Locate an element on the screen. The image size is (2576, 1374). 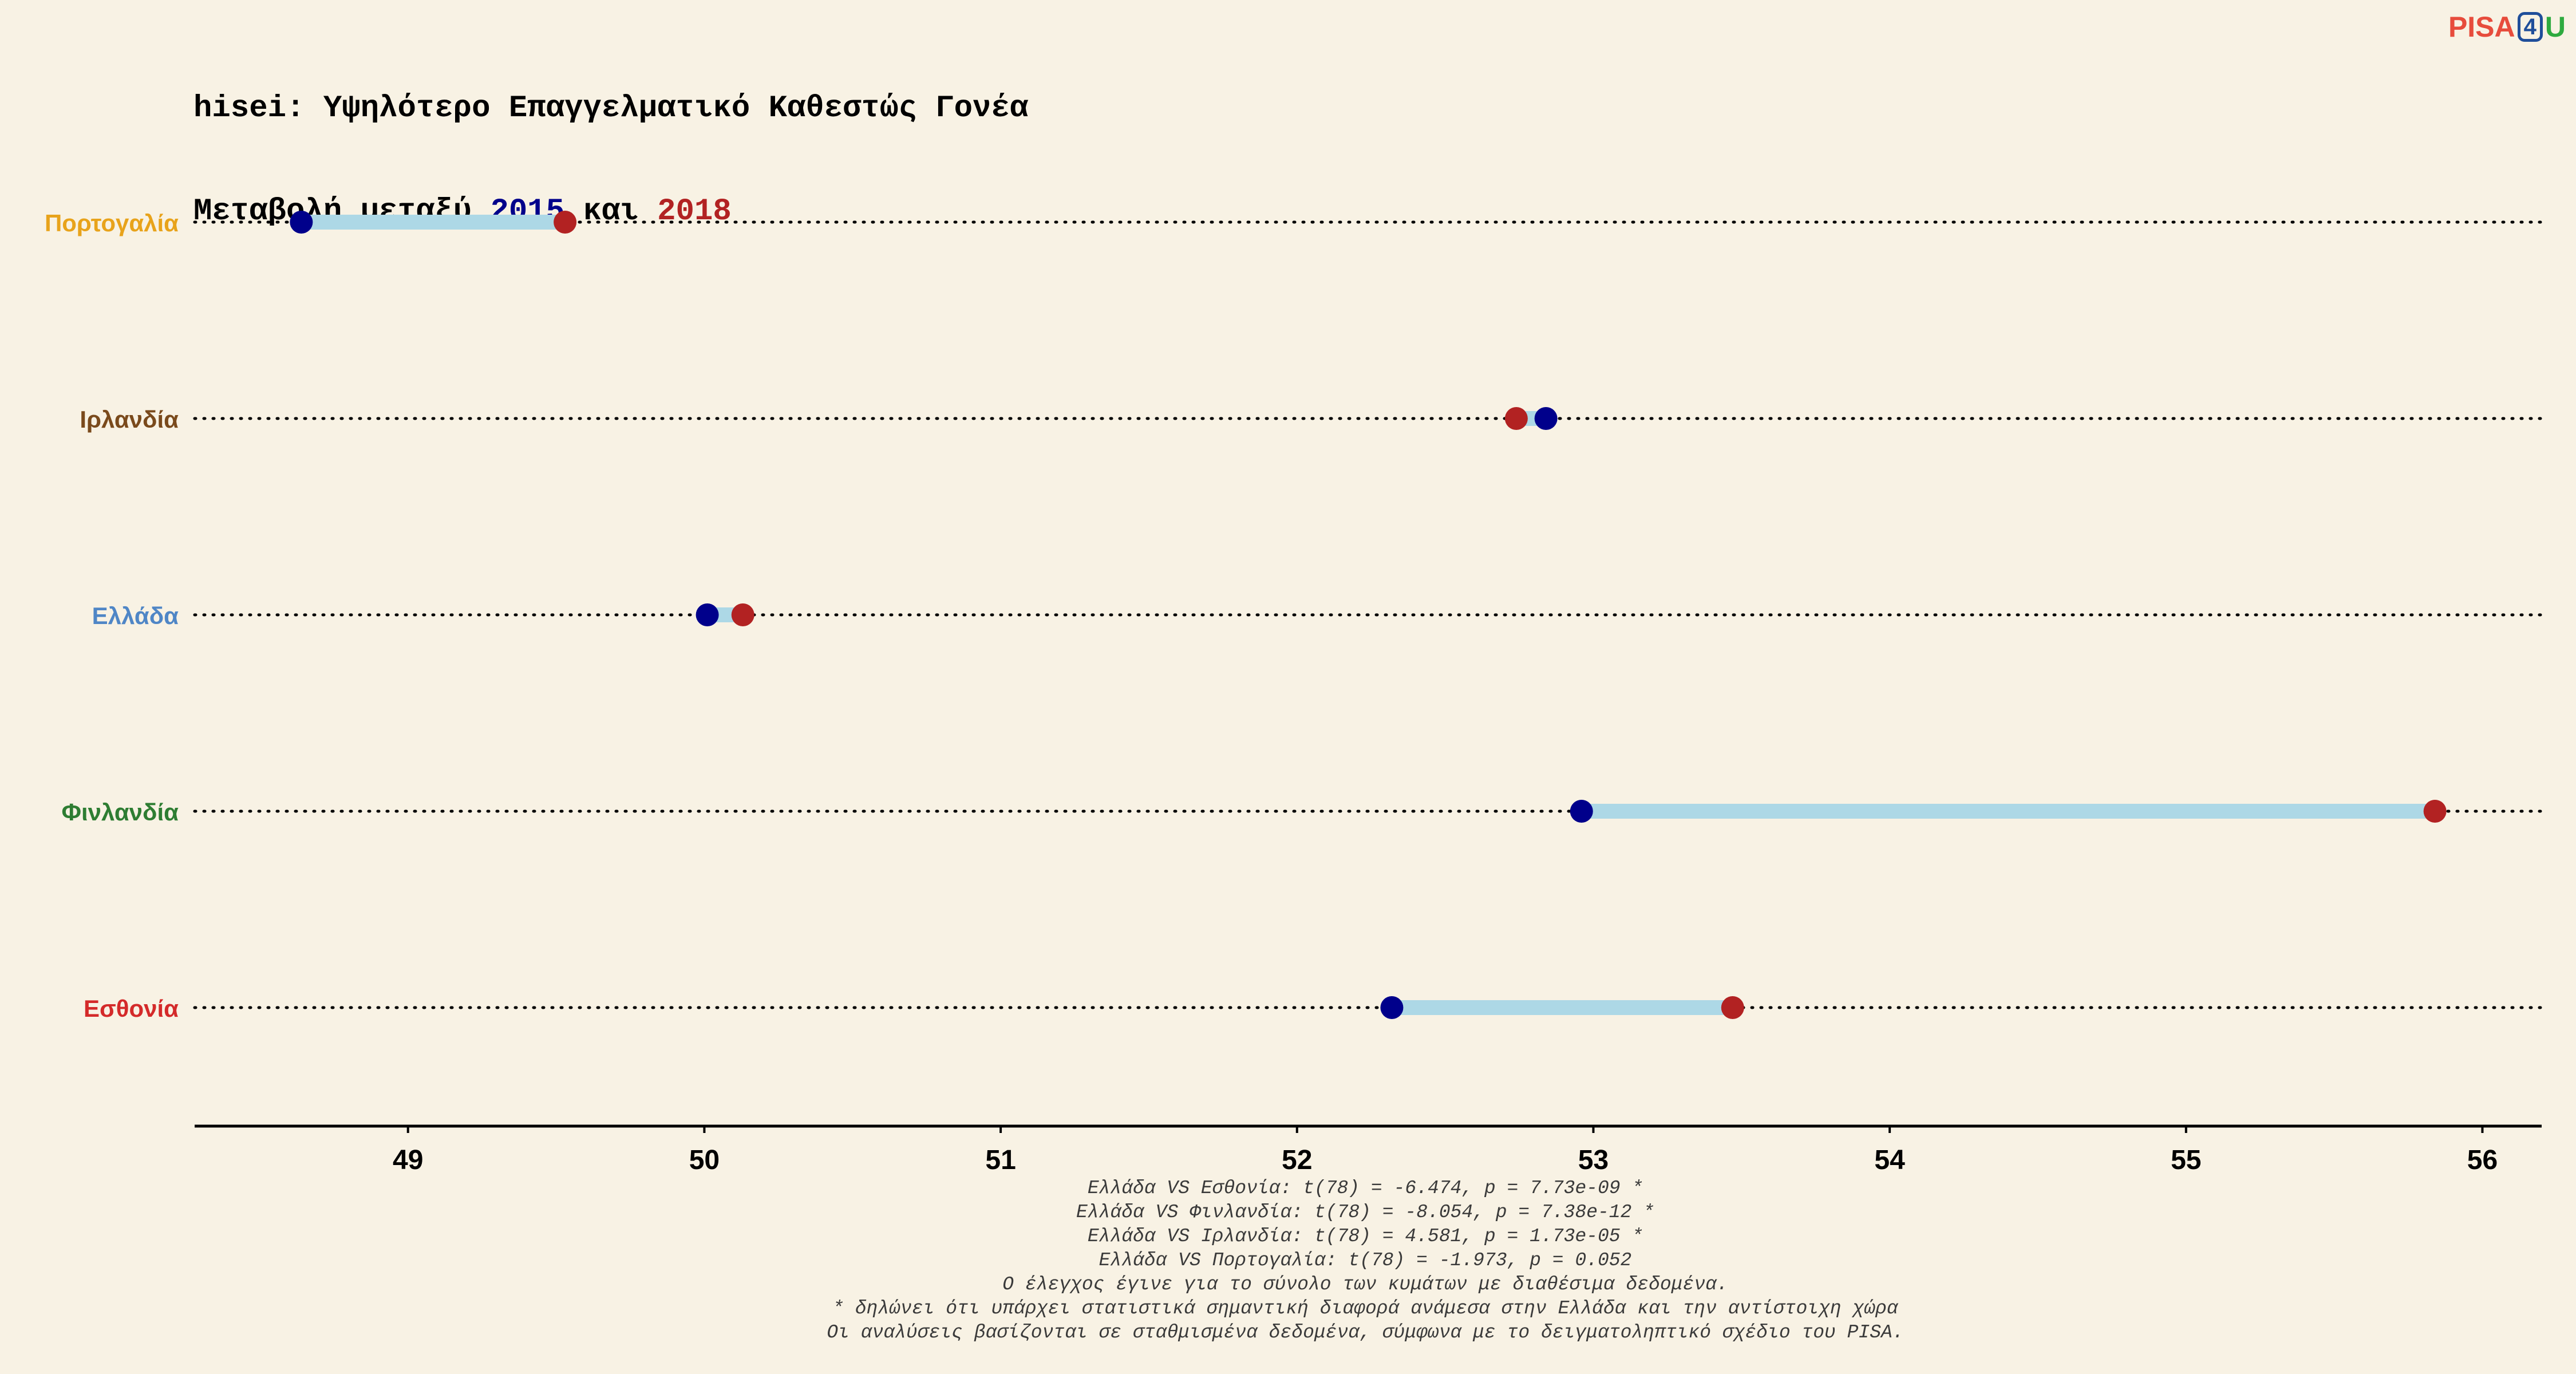
x-tick-label: 51 is located at coordinates (1000, 1160).